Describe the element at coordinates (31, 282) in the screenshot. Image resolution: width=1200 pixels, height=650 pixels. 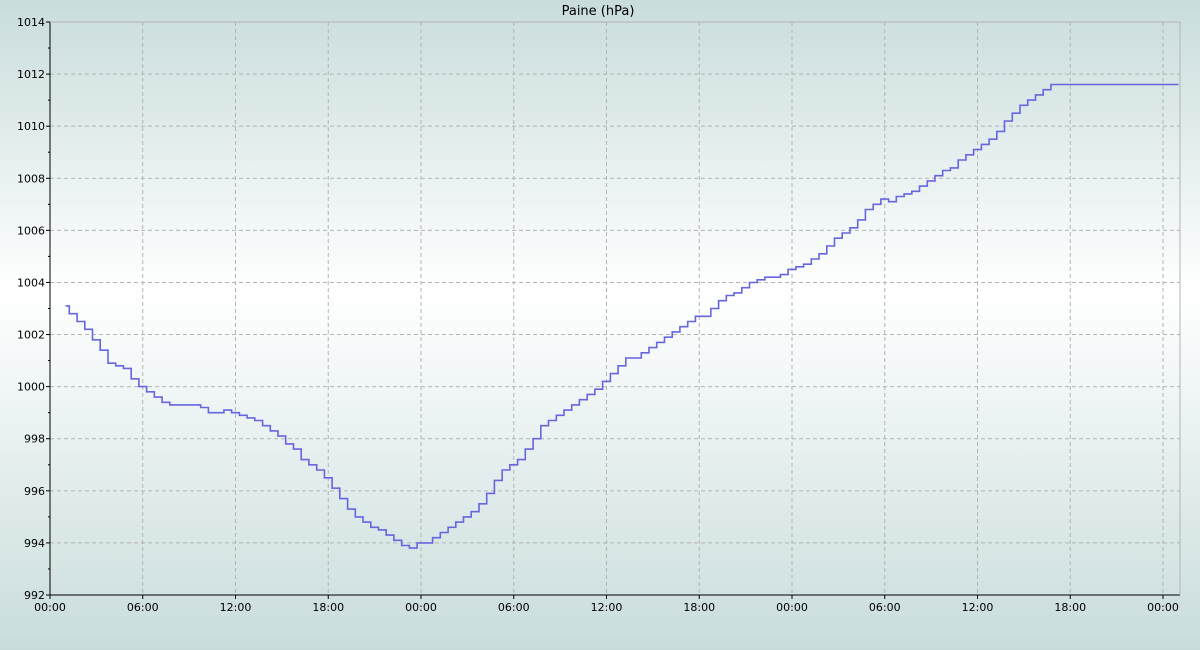
I see `y-tick-label: 1004` at that location.